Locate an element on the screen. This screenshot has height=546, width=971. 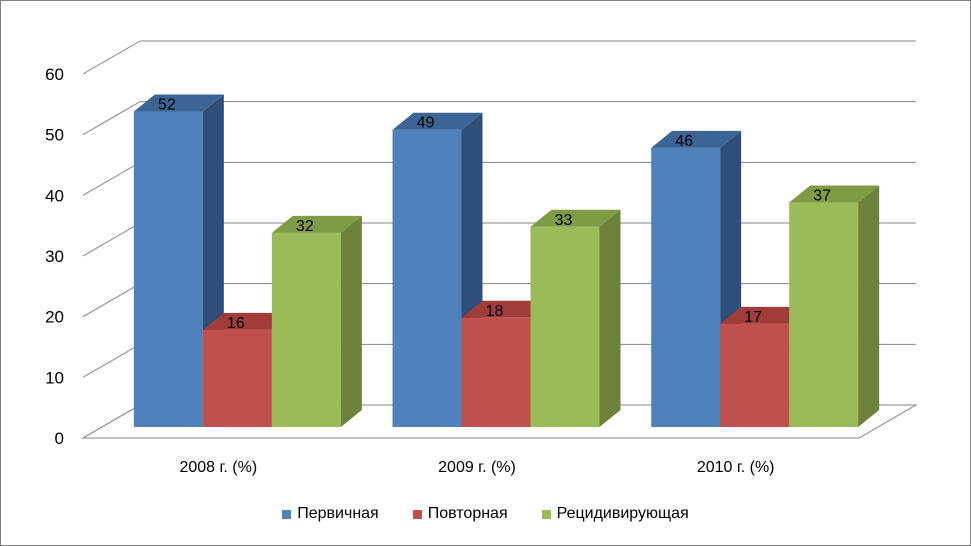
y-tick-label: 10 is located at coordinates (54, 377).